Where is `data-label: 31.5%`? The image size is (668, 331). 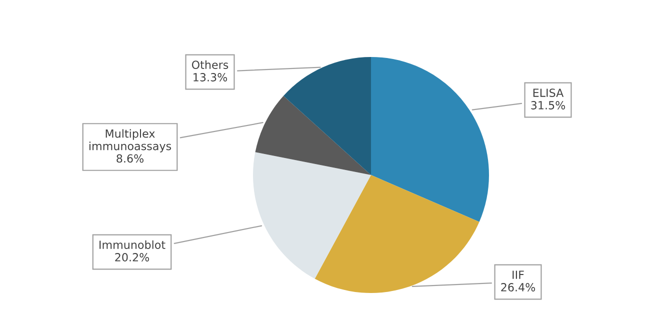
data-label: 31.5% is located at coordinates (548, 105).